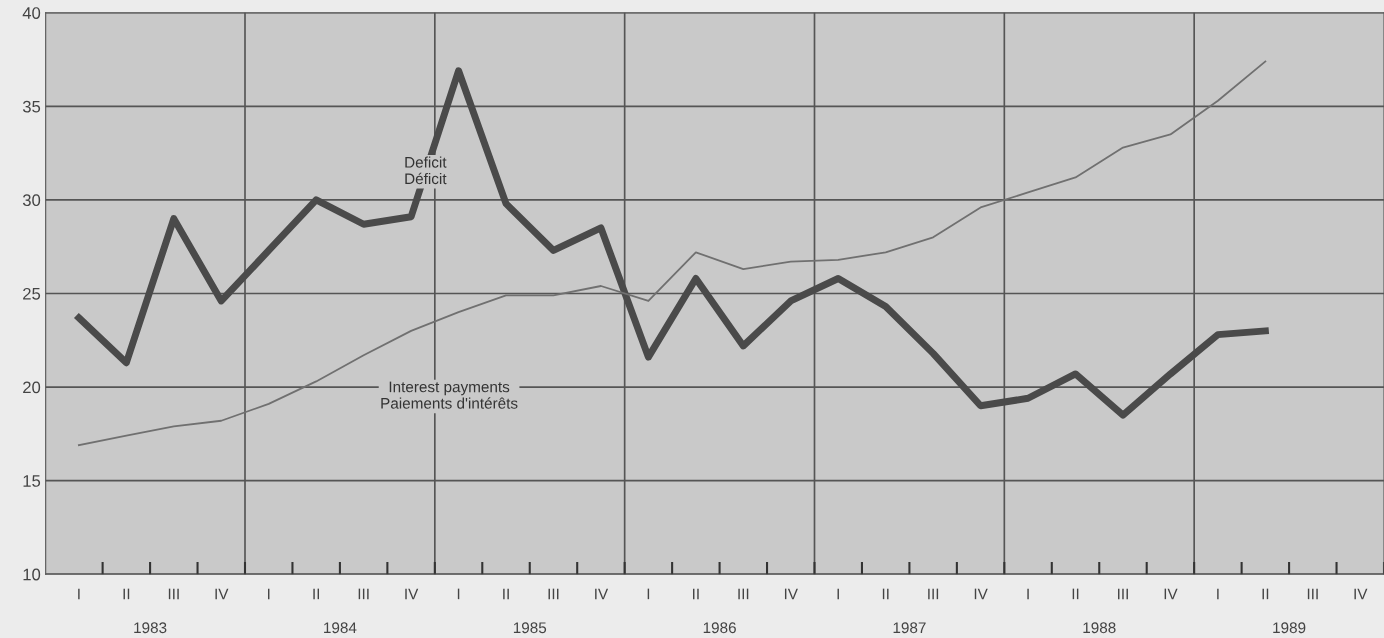 Image resolution: width=1384 pixels, height=638 pixels. Describe the element at coordinates (909, 628) in the screenshot. I see `text: 1987` at that location.